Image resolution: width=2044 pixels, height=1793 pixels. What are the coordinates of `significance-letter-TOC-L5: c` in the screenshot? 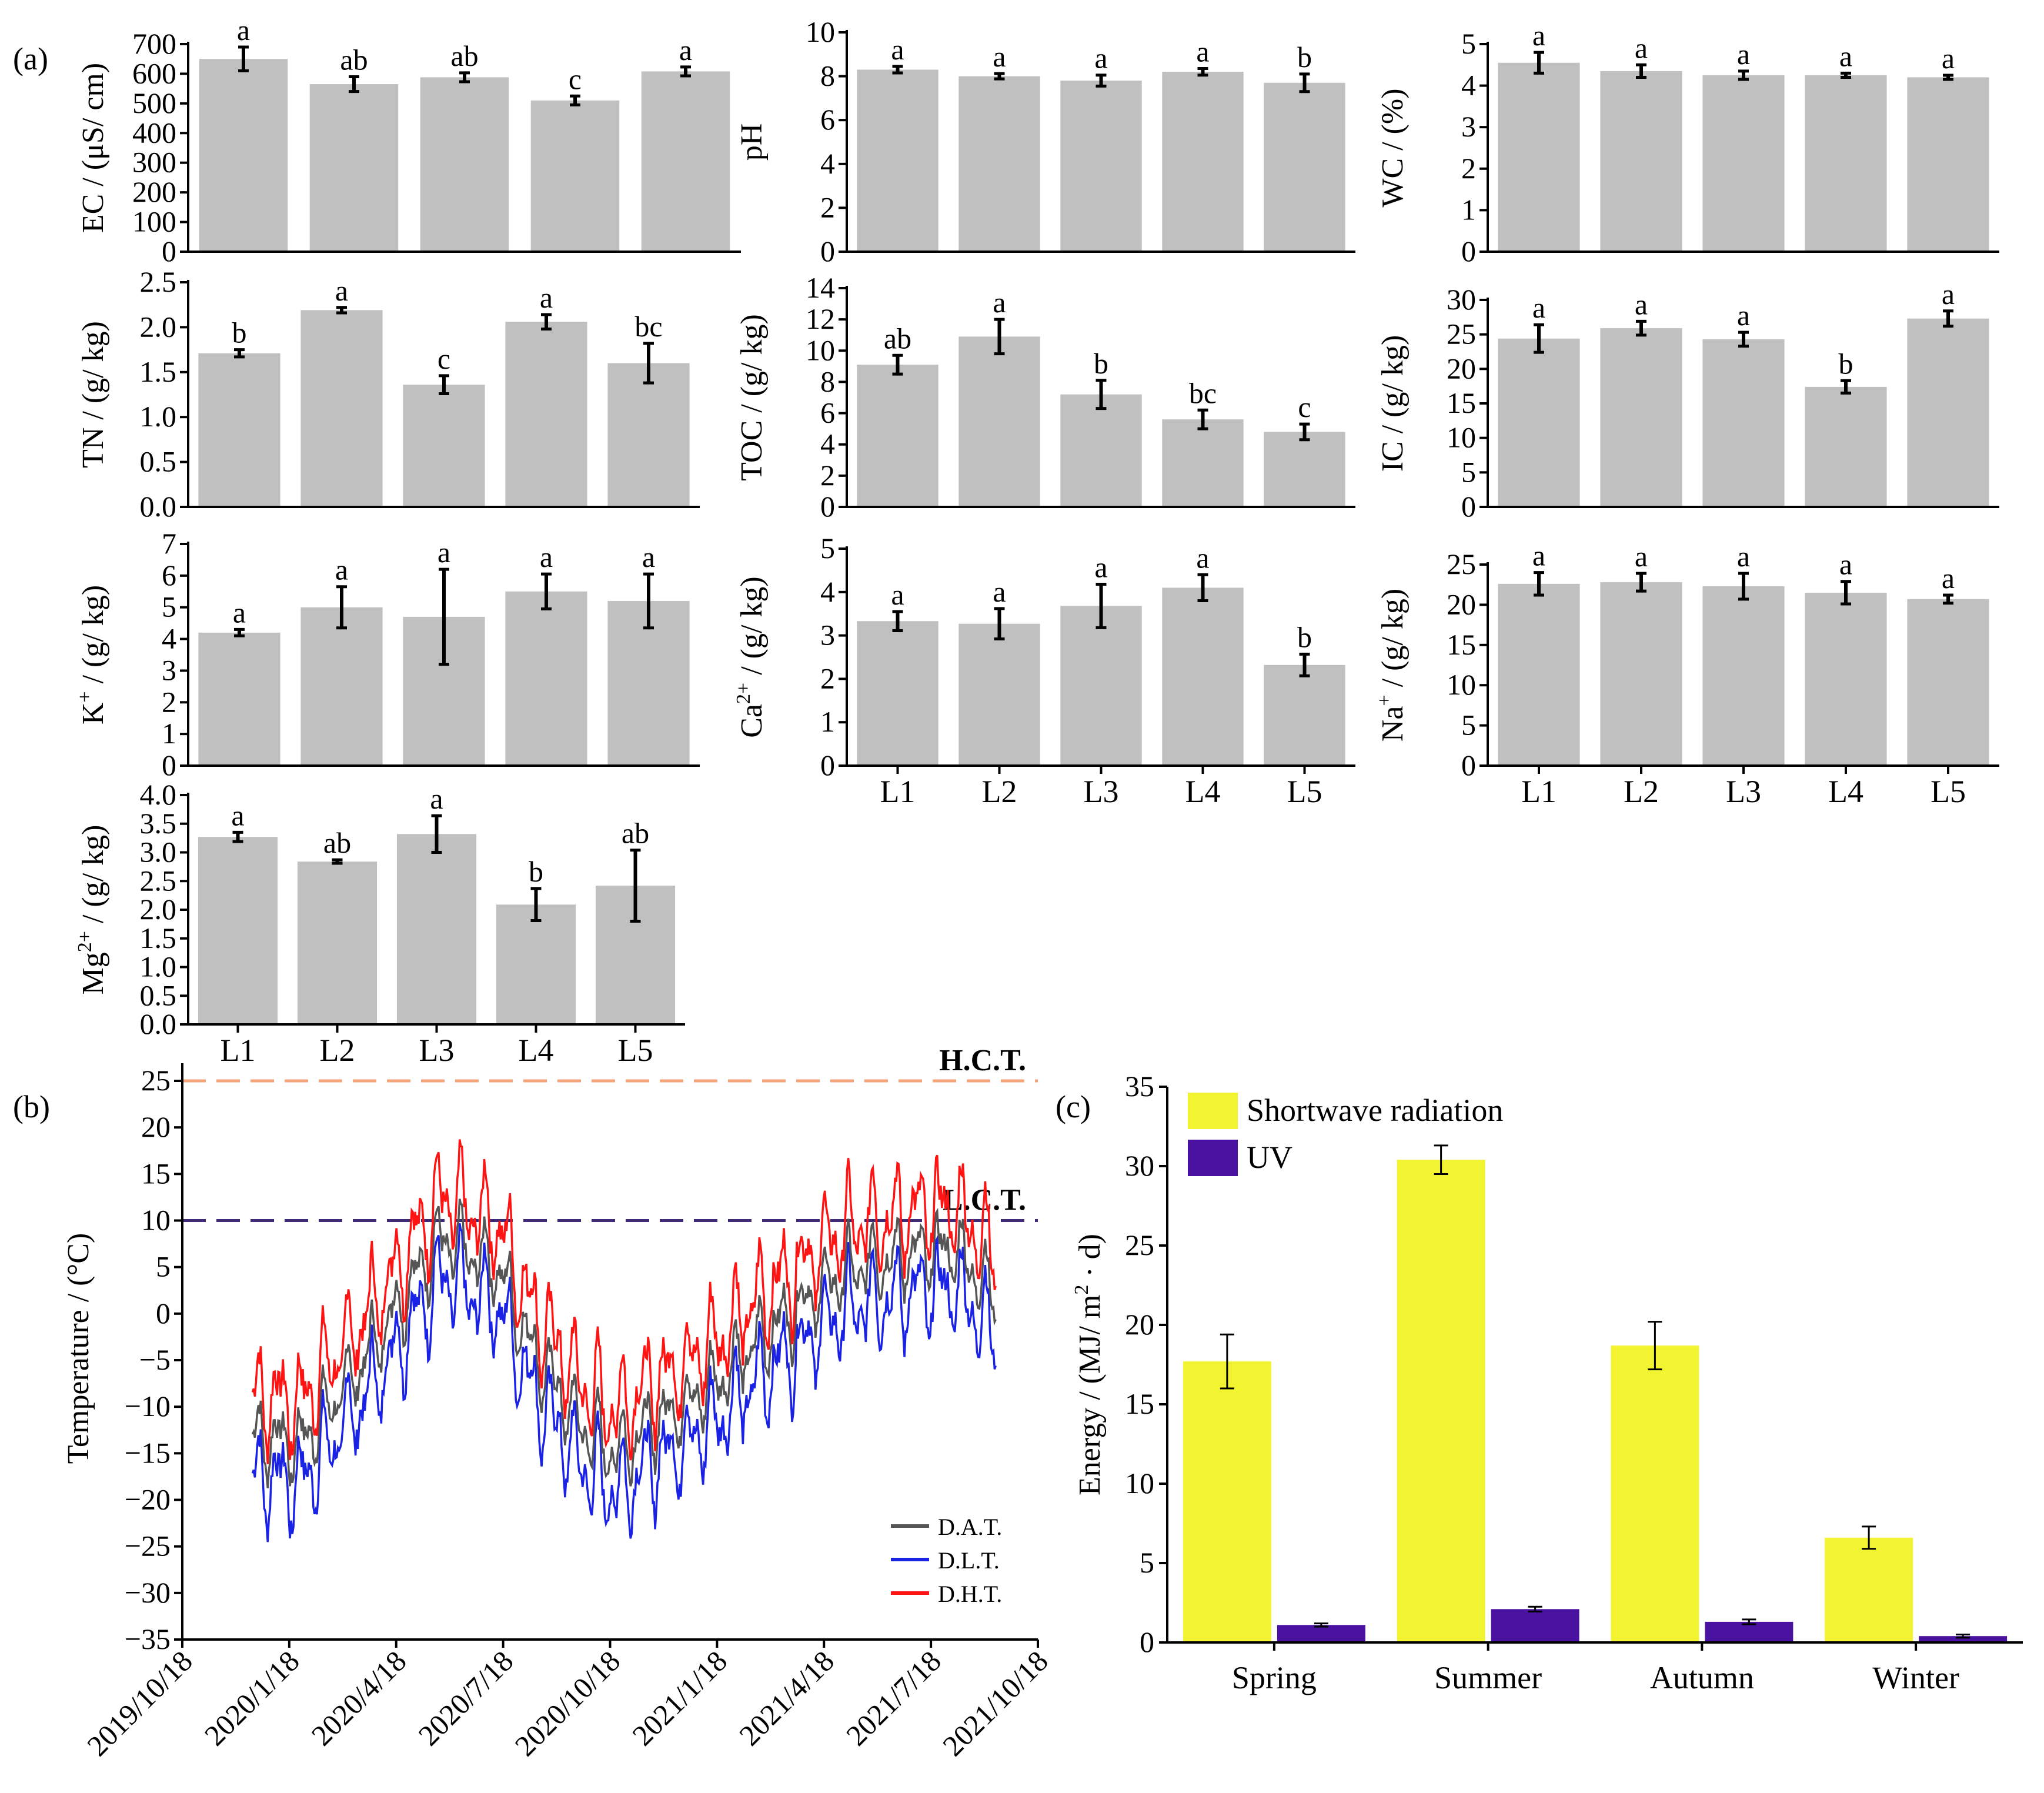 It's located at (1305, 406).